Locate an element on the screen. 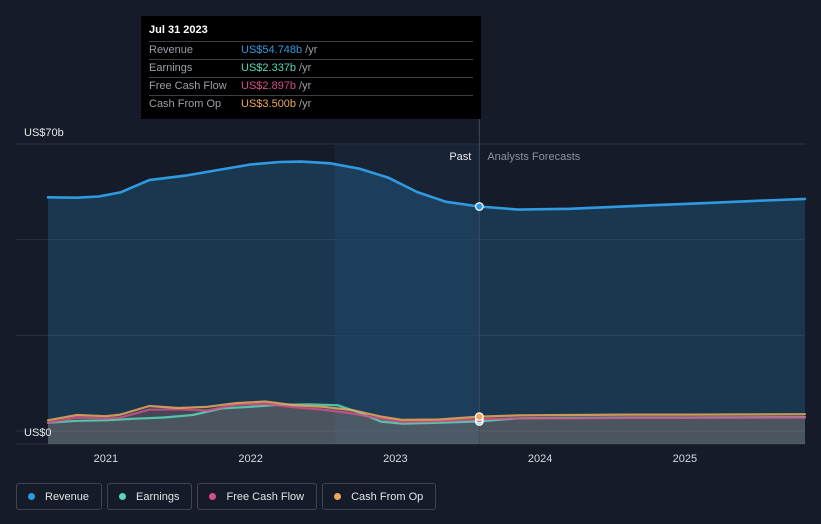 The image size is (821, 524). legend-item-cash-from-op: Cash From Op is located at coordinates (379, 496).